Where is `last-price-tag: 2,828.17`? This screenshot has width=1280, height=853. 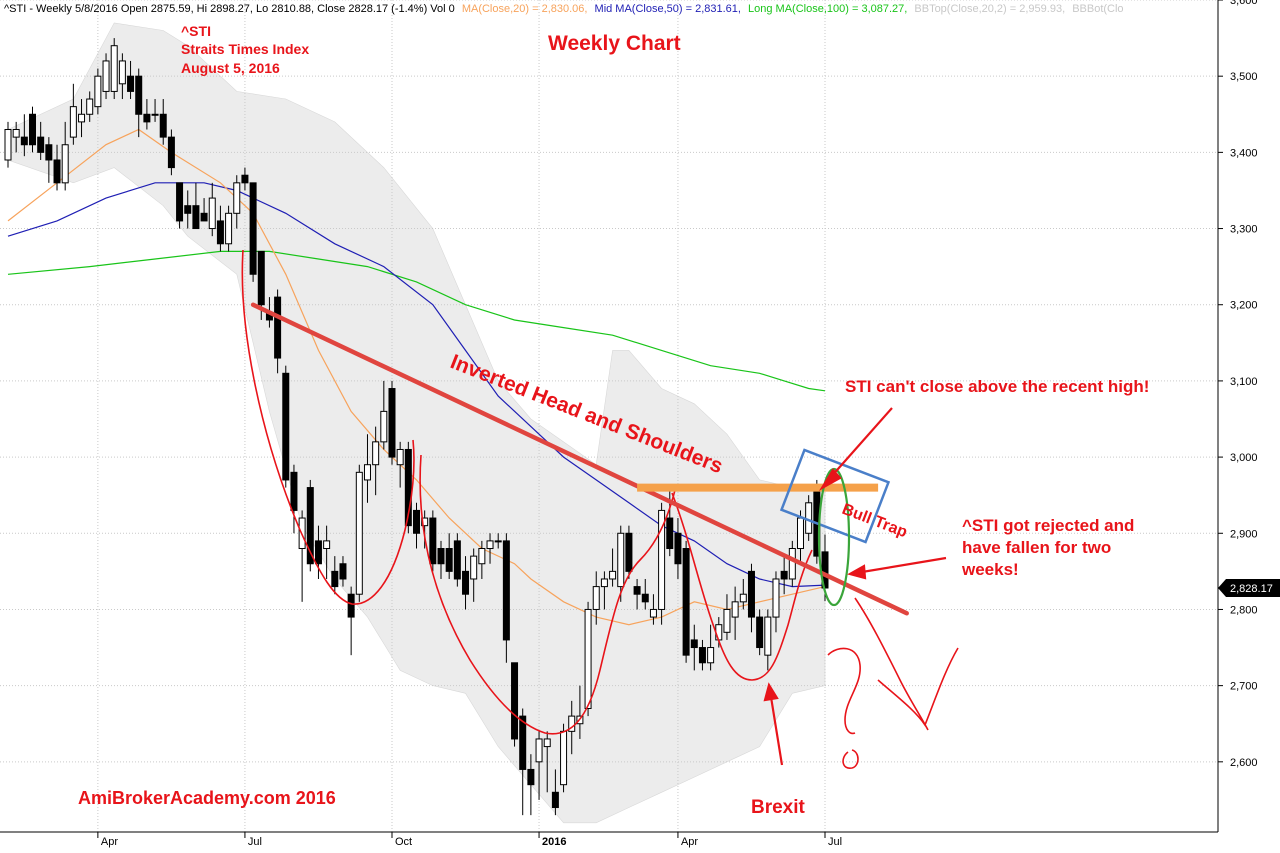 last-price-tag: 2,828.17 is located at coordinates (1249, 587).